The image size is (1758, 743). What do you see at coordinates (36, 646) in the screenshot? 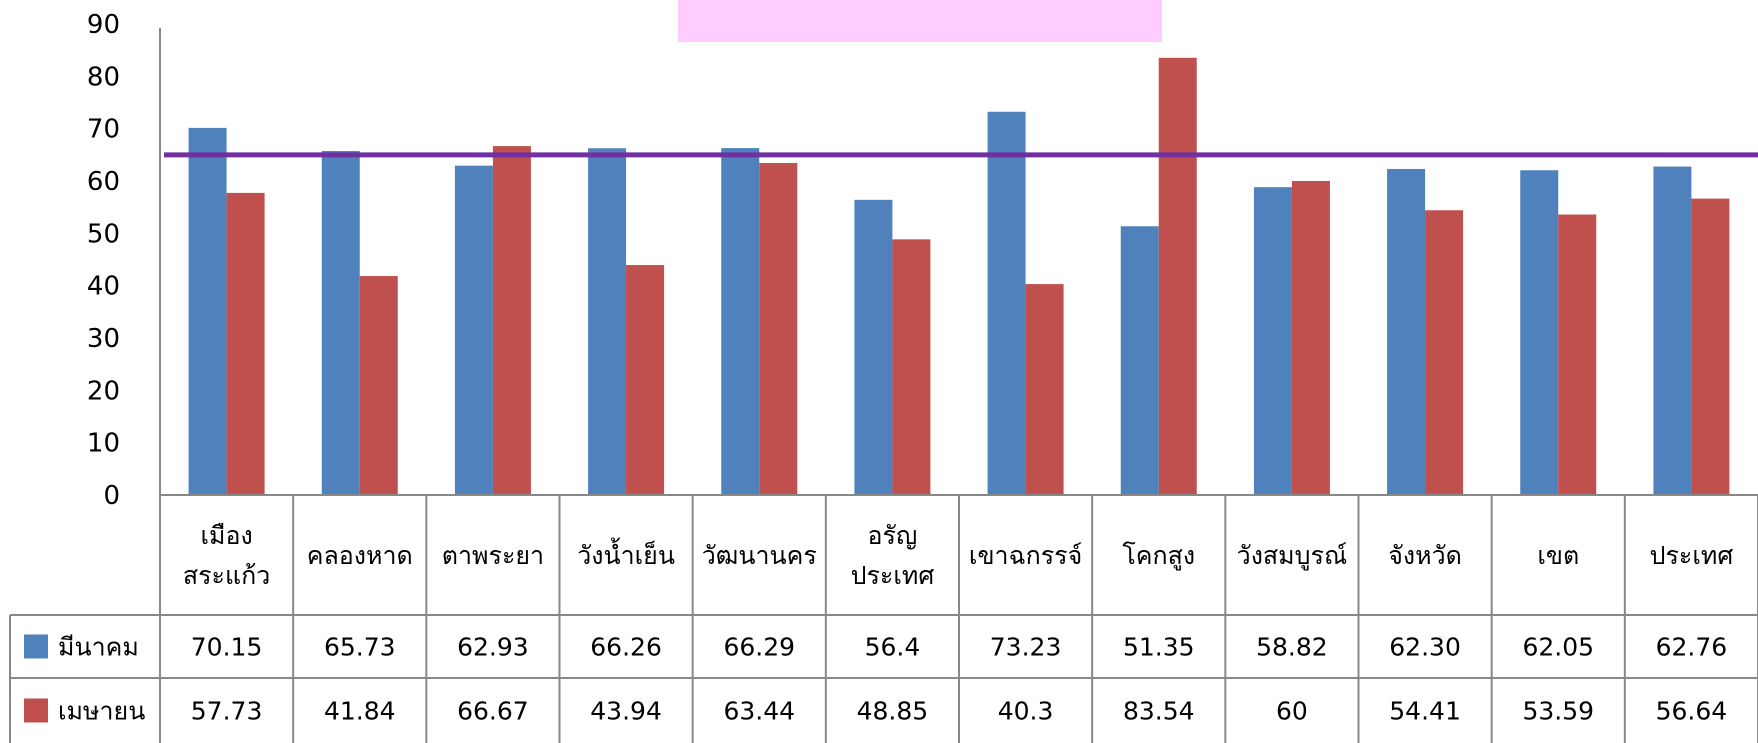
I see `legend-key-march` at bounding box center [36, 646].